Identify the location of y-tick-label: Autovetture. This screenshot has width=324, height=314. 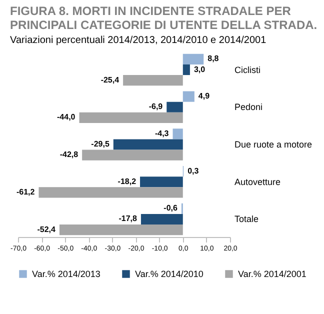
(257, 181).